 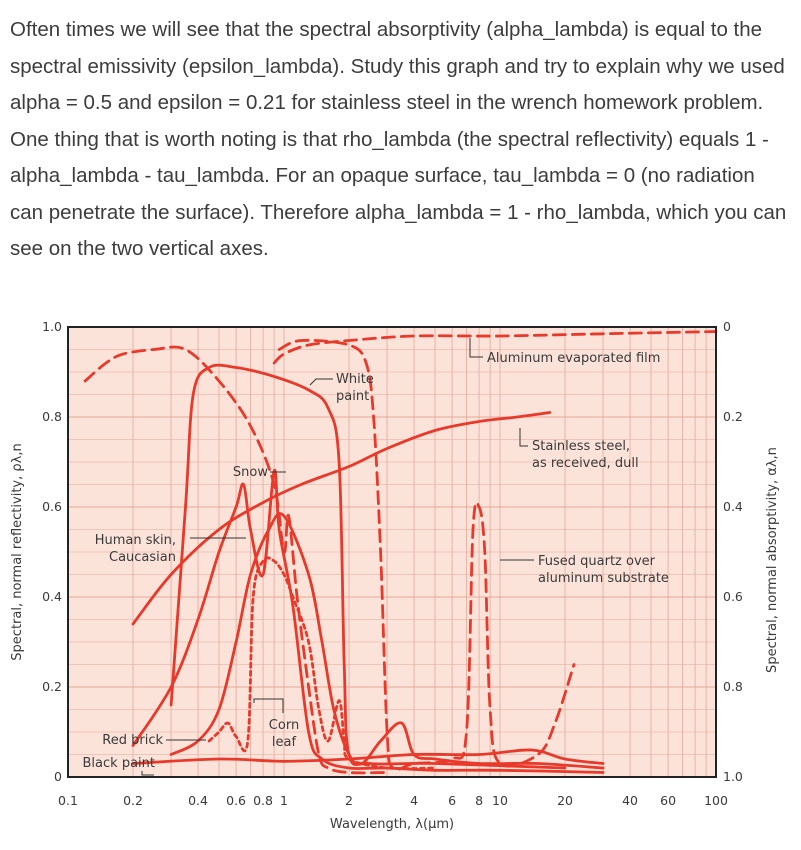 I want to click on y-tick-label-left: 0.6, so click(x=52, y=506).